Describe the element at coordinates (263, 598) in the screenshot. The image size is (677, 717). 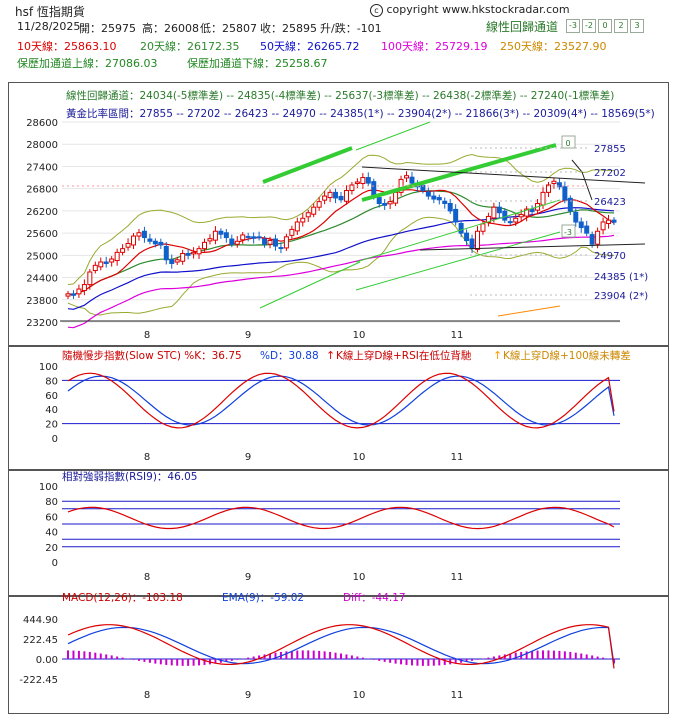
I see `macd-ema-label: EMA(9)：-59.02` at that location.